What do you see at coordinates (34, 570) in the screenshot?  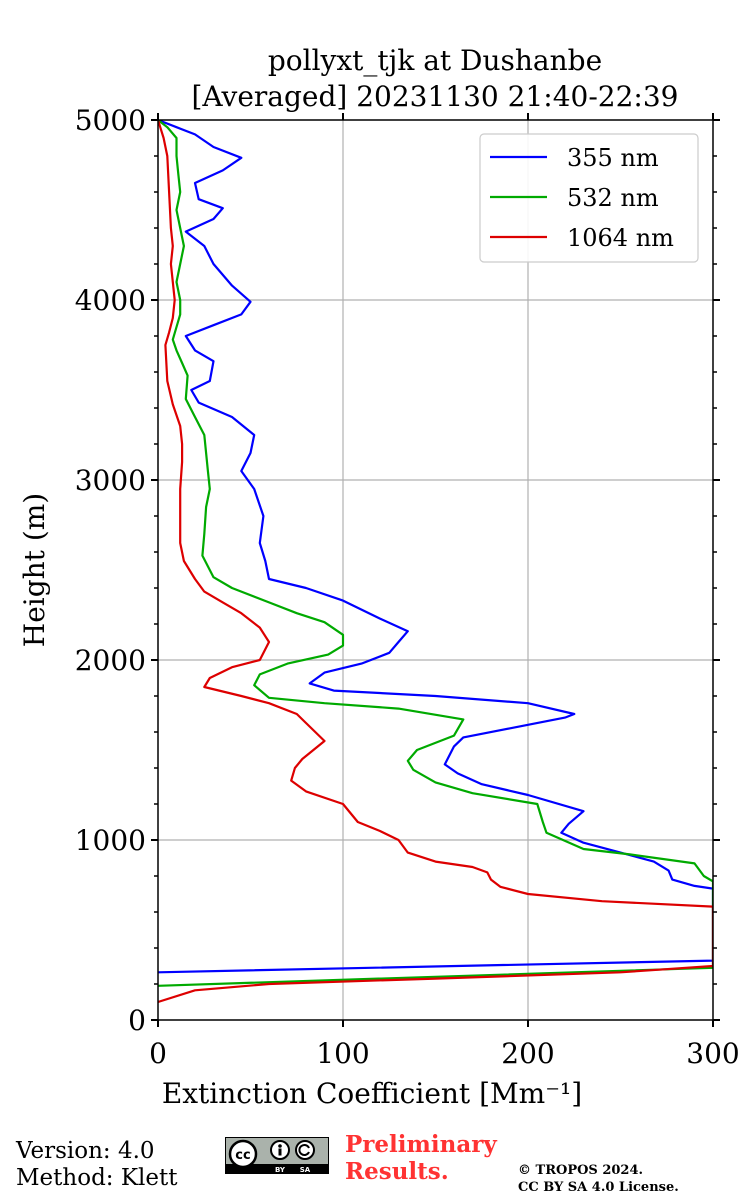 I see `y-axis-label: Height (m)` at bounding box center [34, 570].